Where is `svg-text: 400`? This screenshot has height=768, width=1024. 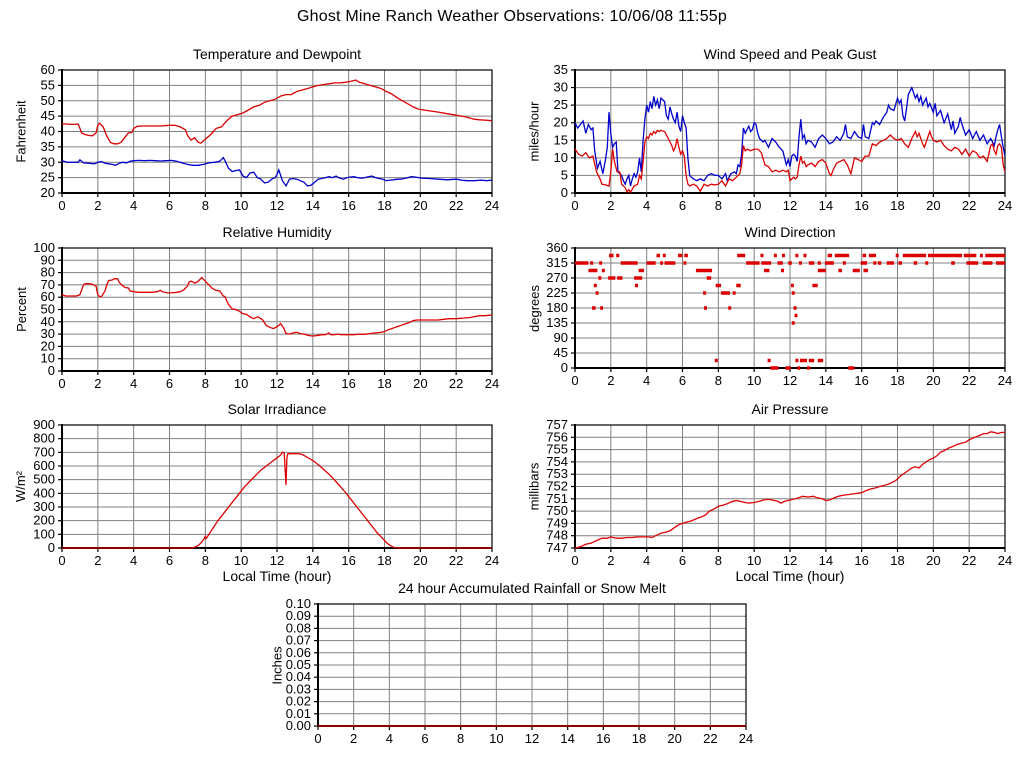
svg-text: 400 is located at coordinates (44, 492).